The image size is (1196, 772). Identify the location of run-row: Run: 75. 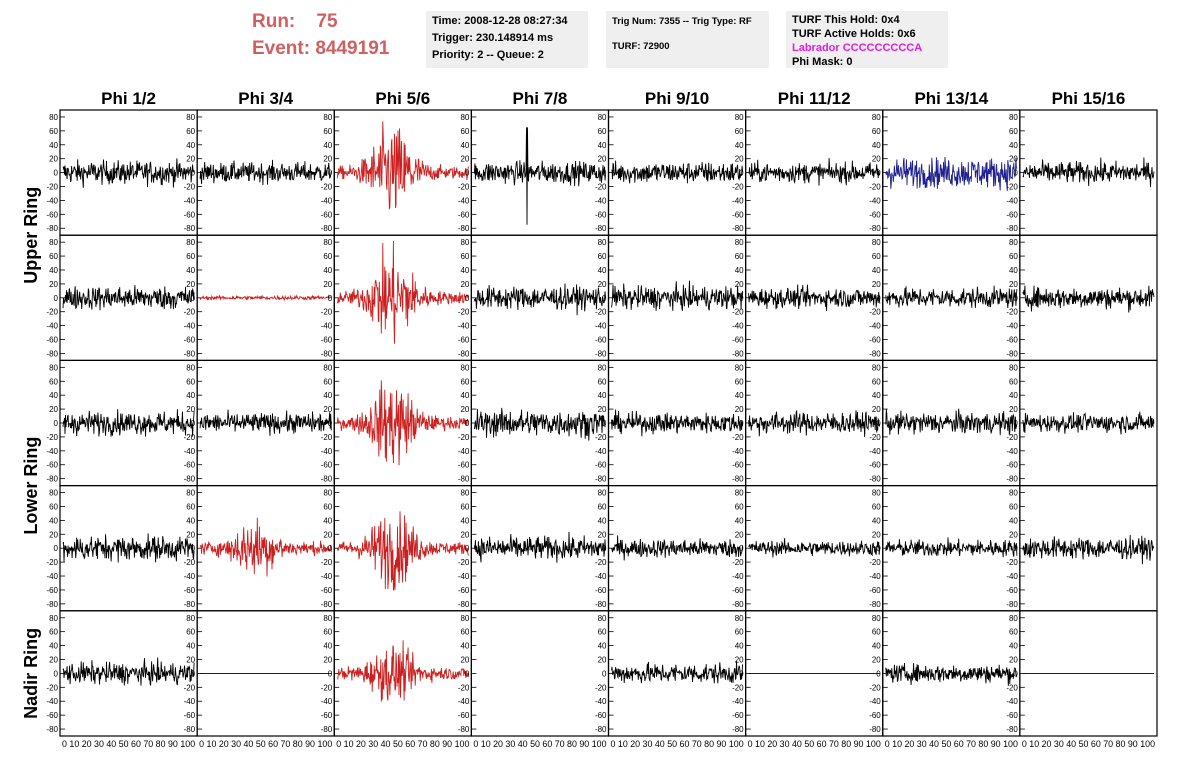
(320, 21).